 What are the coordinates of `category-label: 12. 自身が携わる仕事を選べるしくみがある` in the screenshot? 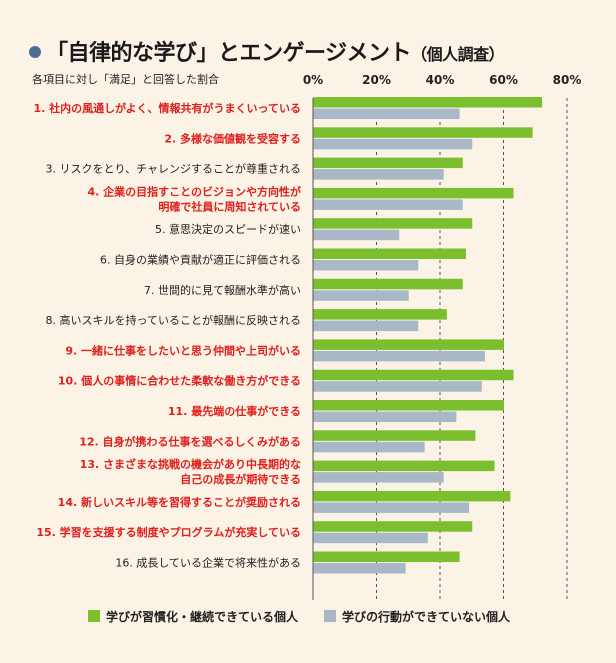 It's located at (190, 441).